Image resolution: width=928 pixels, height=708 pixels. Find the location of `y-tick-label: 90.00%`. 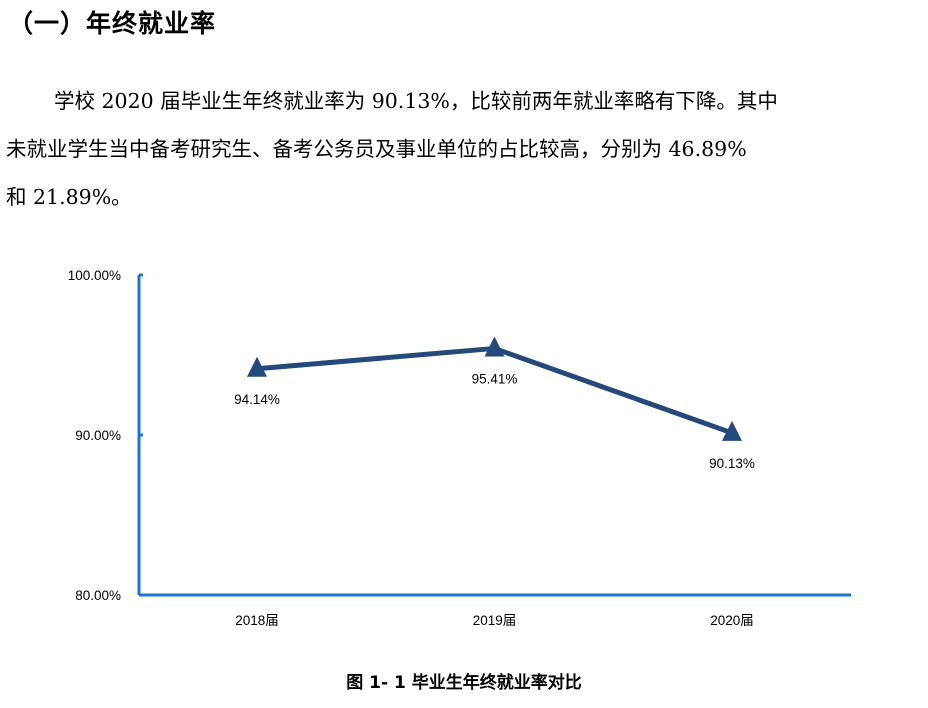

y-tick-label: 90.00% is located at coordinates (98, 435).